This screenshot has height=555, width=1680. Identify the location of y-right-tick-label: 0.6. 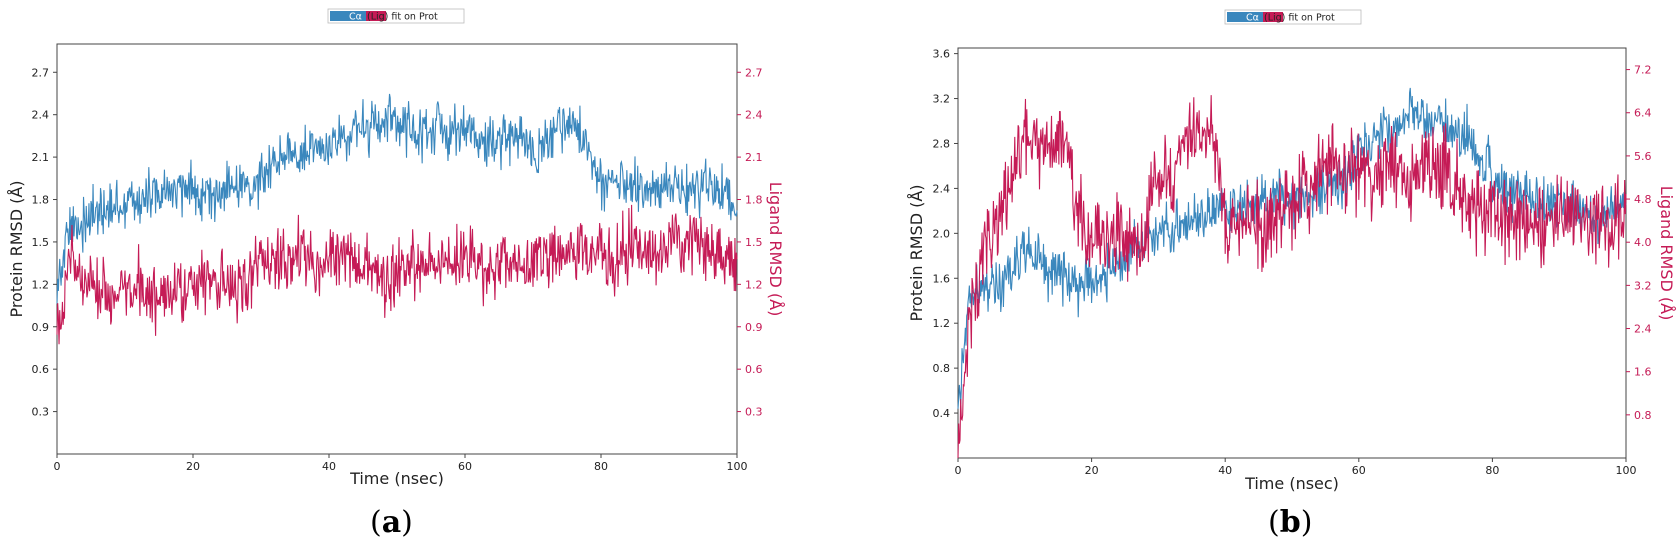
(754, 369).